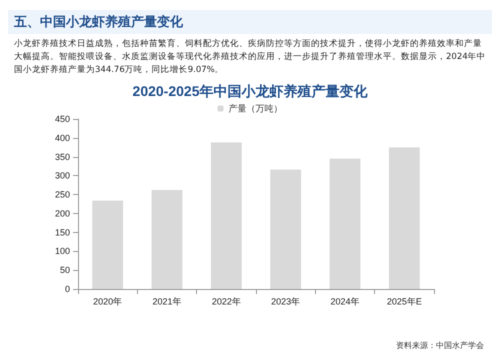 The width and height of the screenshot is (500, 362). I want to click on x-tick-label: 2020年, so click(107, 301).